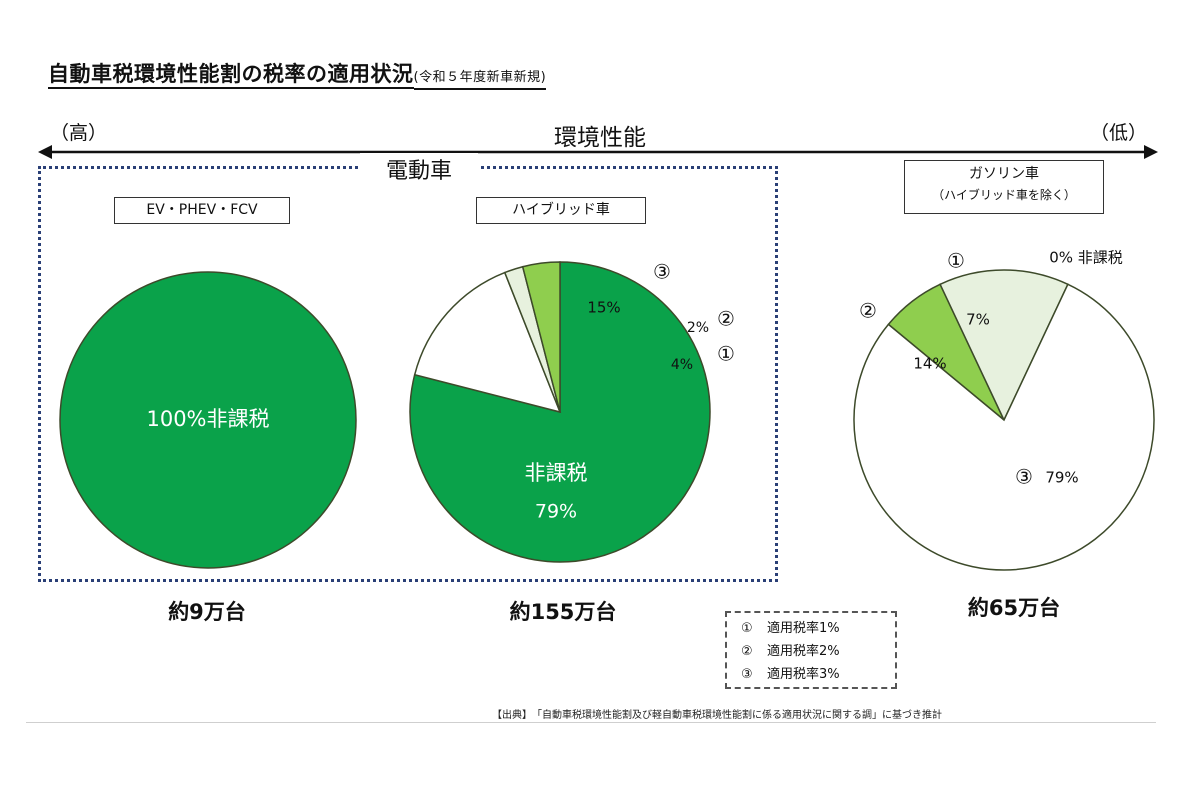  Describe the element at coordinates (929, 364) in the screenshot. I see `pie-slice-value-label: 14%` at that location.